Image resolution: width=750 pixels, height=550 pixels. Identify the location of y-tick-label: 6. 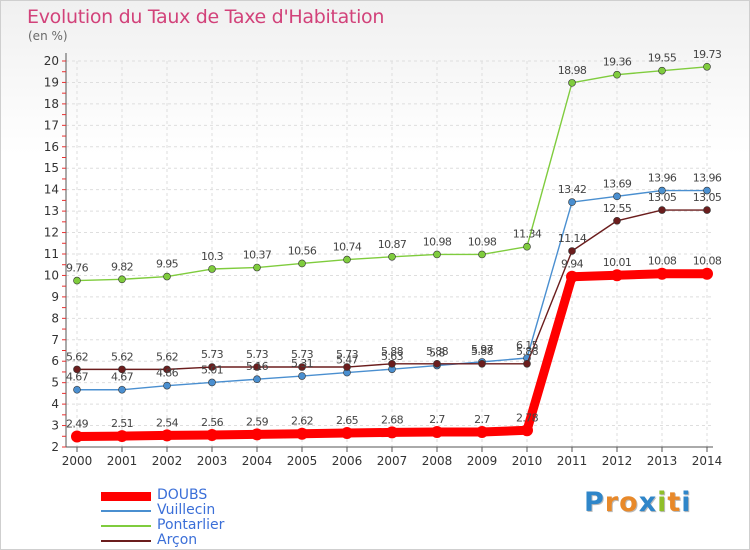
(55, 361).